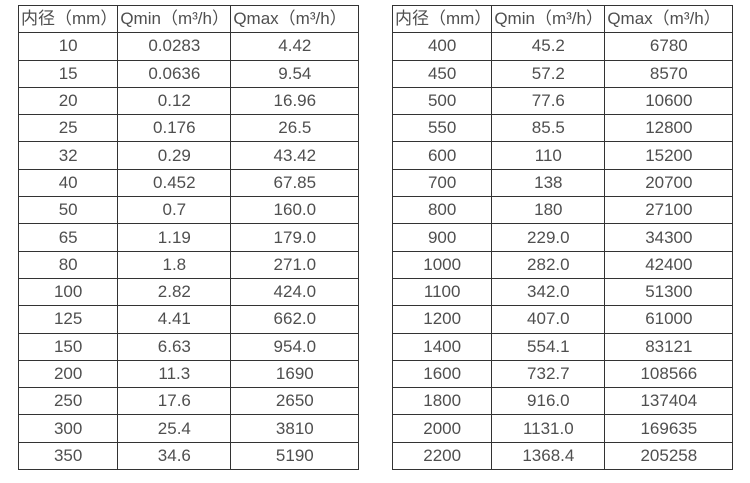 This screenshot has width=750, height=483. Describe the element at coordinates (548, 237) in the screenshot. I see `table-cell: 229.0` at that location.